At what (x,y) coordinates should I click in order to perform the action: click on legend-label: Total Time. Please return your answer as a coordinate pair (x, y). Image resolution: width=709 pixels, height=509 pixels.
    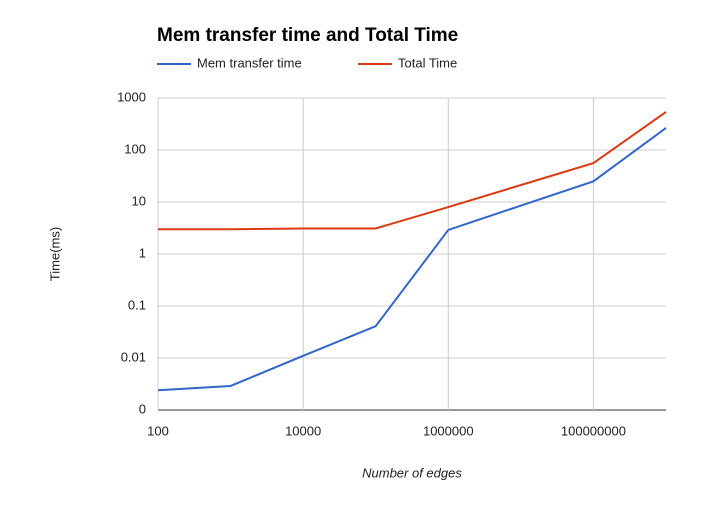
    Looking at the image, I should click on (427, 62).